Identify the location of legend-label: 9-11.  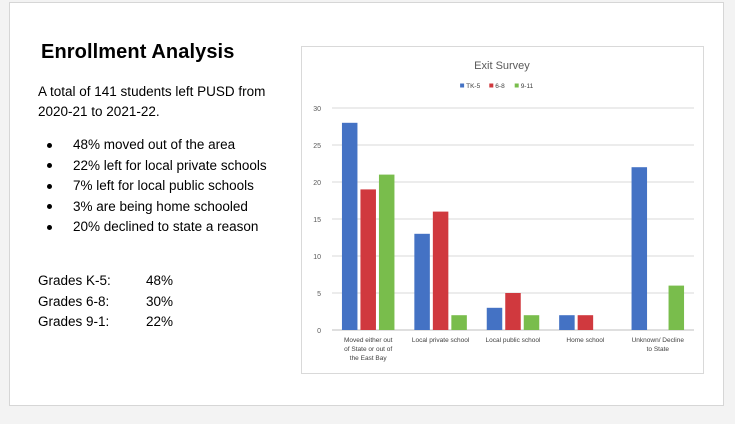
(527, 86).